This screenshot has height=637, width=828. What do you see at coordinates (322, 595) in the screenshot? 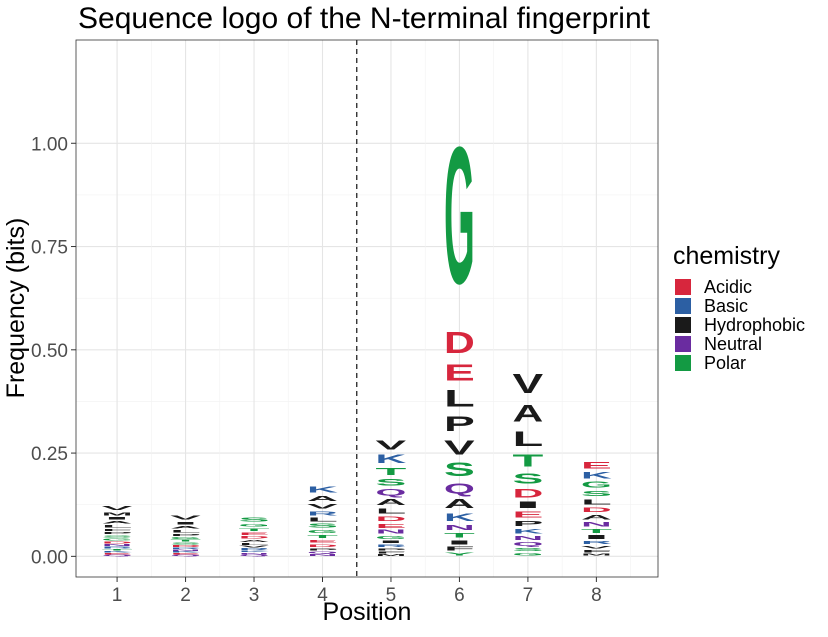
I see `x-tick-label: 4` at bounding box center [322, 595].